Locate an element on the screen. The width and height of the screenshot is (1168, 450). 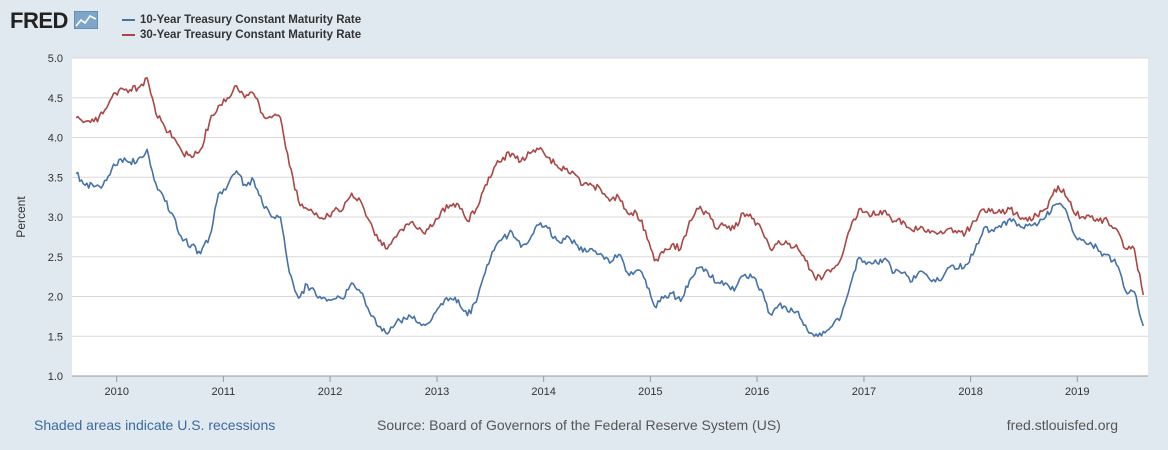
legend-item-10y: 10-Year Treasury Constant Maturity Rate is located at coordinates (241, 19).